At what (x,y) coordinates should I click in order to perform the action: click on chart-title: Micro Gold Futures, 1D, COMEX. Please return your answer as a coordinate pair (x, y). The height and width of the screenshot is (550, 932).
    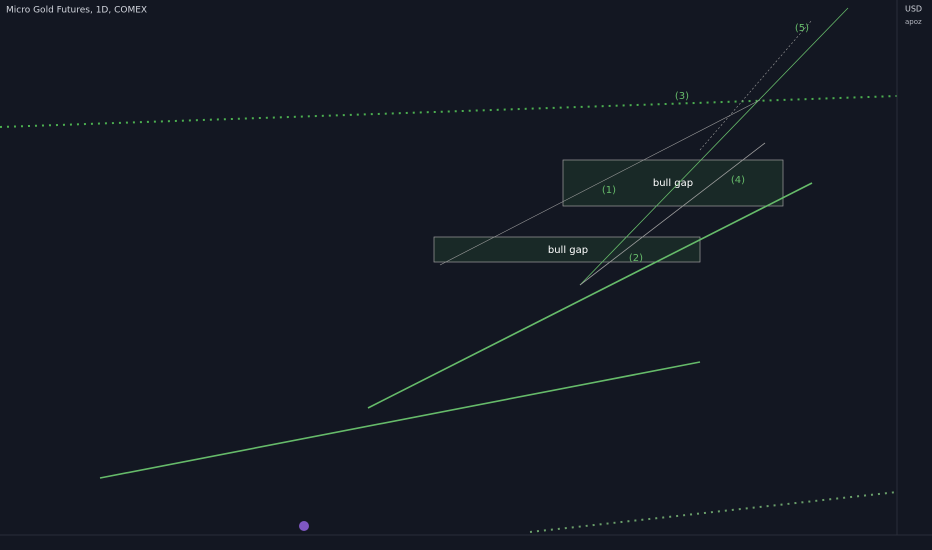
    Looking at the image, I should click on (76, 11).